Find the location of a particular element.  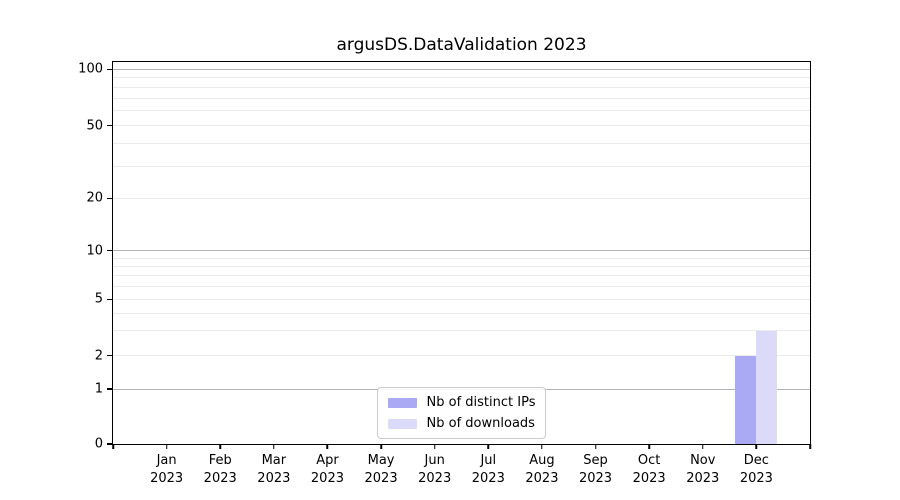

x-axis-tick-label-line: Feb is located at coordinates (220, 460).